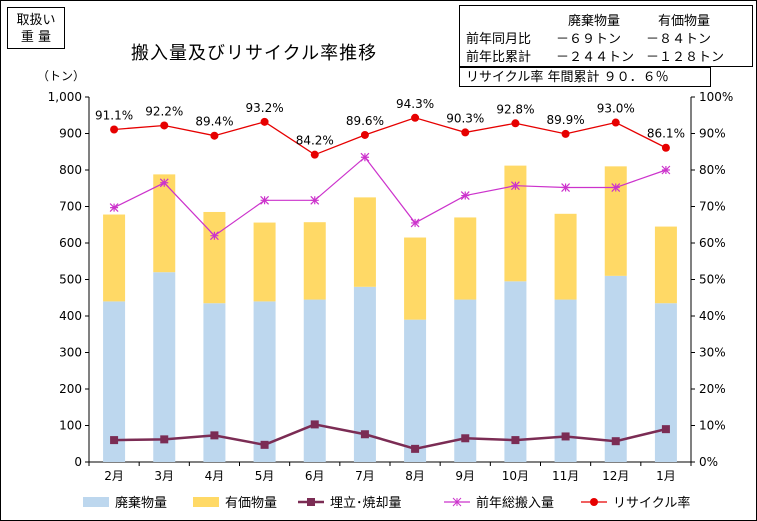  I want to click on y-tick-label: 100, so click(70, 426).